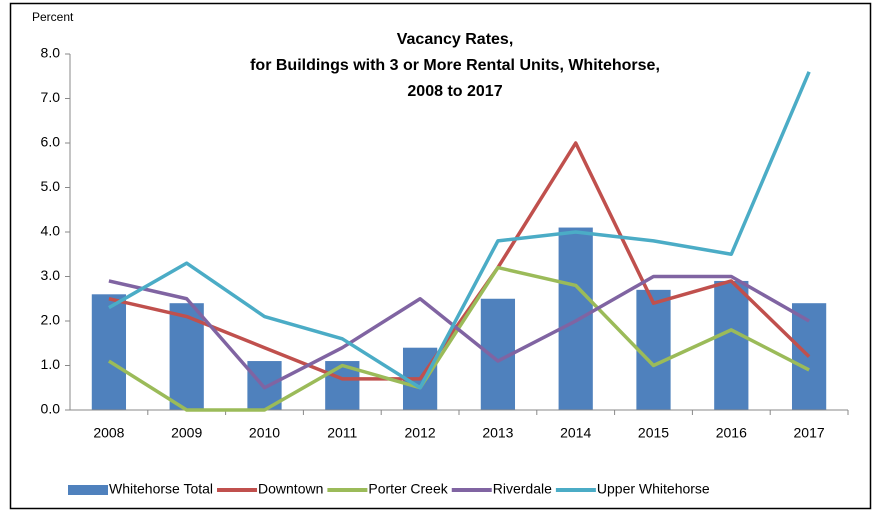 The image size is (877, 512). Describe the element at coordinates (186, 433) in the screenshot. I see `x-tick-label: 2009` at that location.